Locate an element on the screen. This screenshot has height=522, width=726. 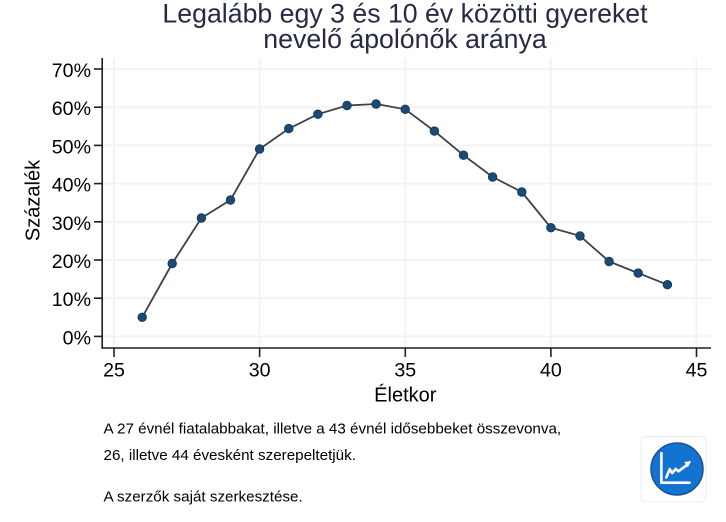
svg-text: 40% is located at coordinates (71, 186).